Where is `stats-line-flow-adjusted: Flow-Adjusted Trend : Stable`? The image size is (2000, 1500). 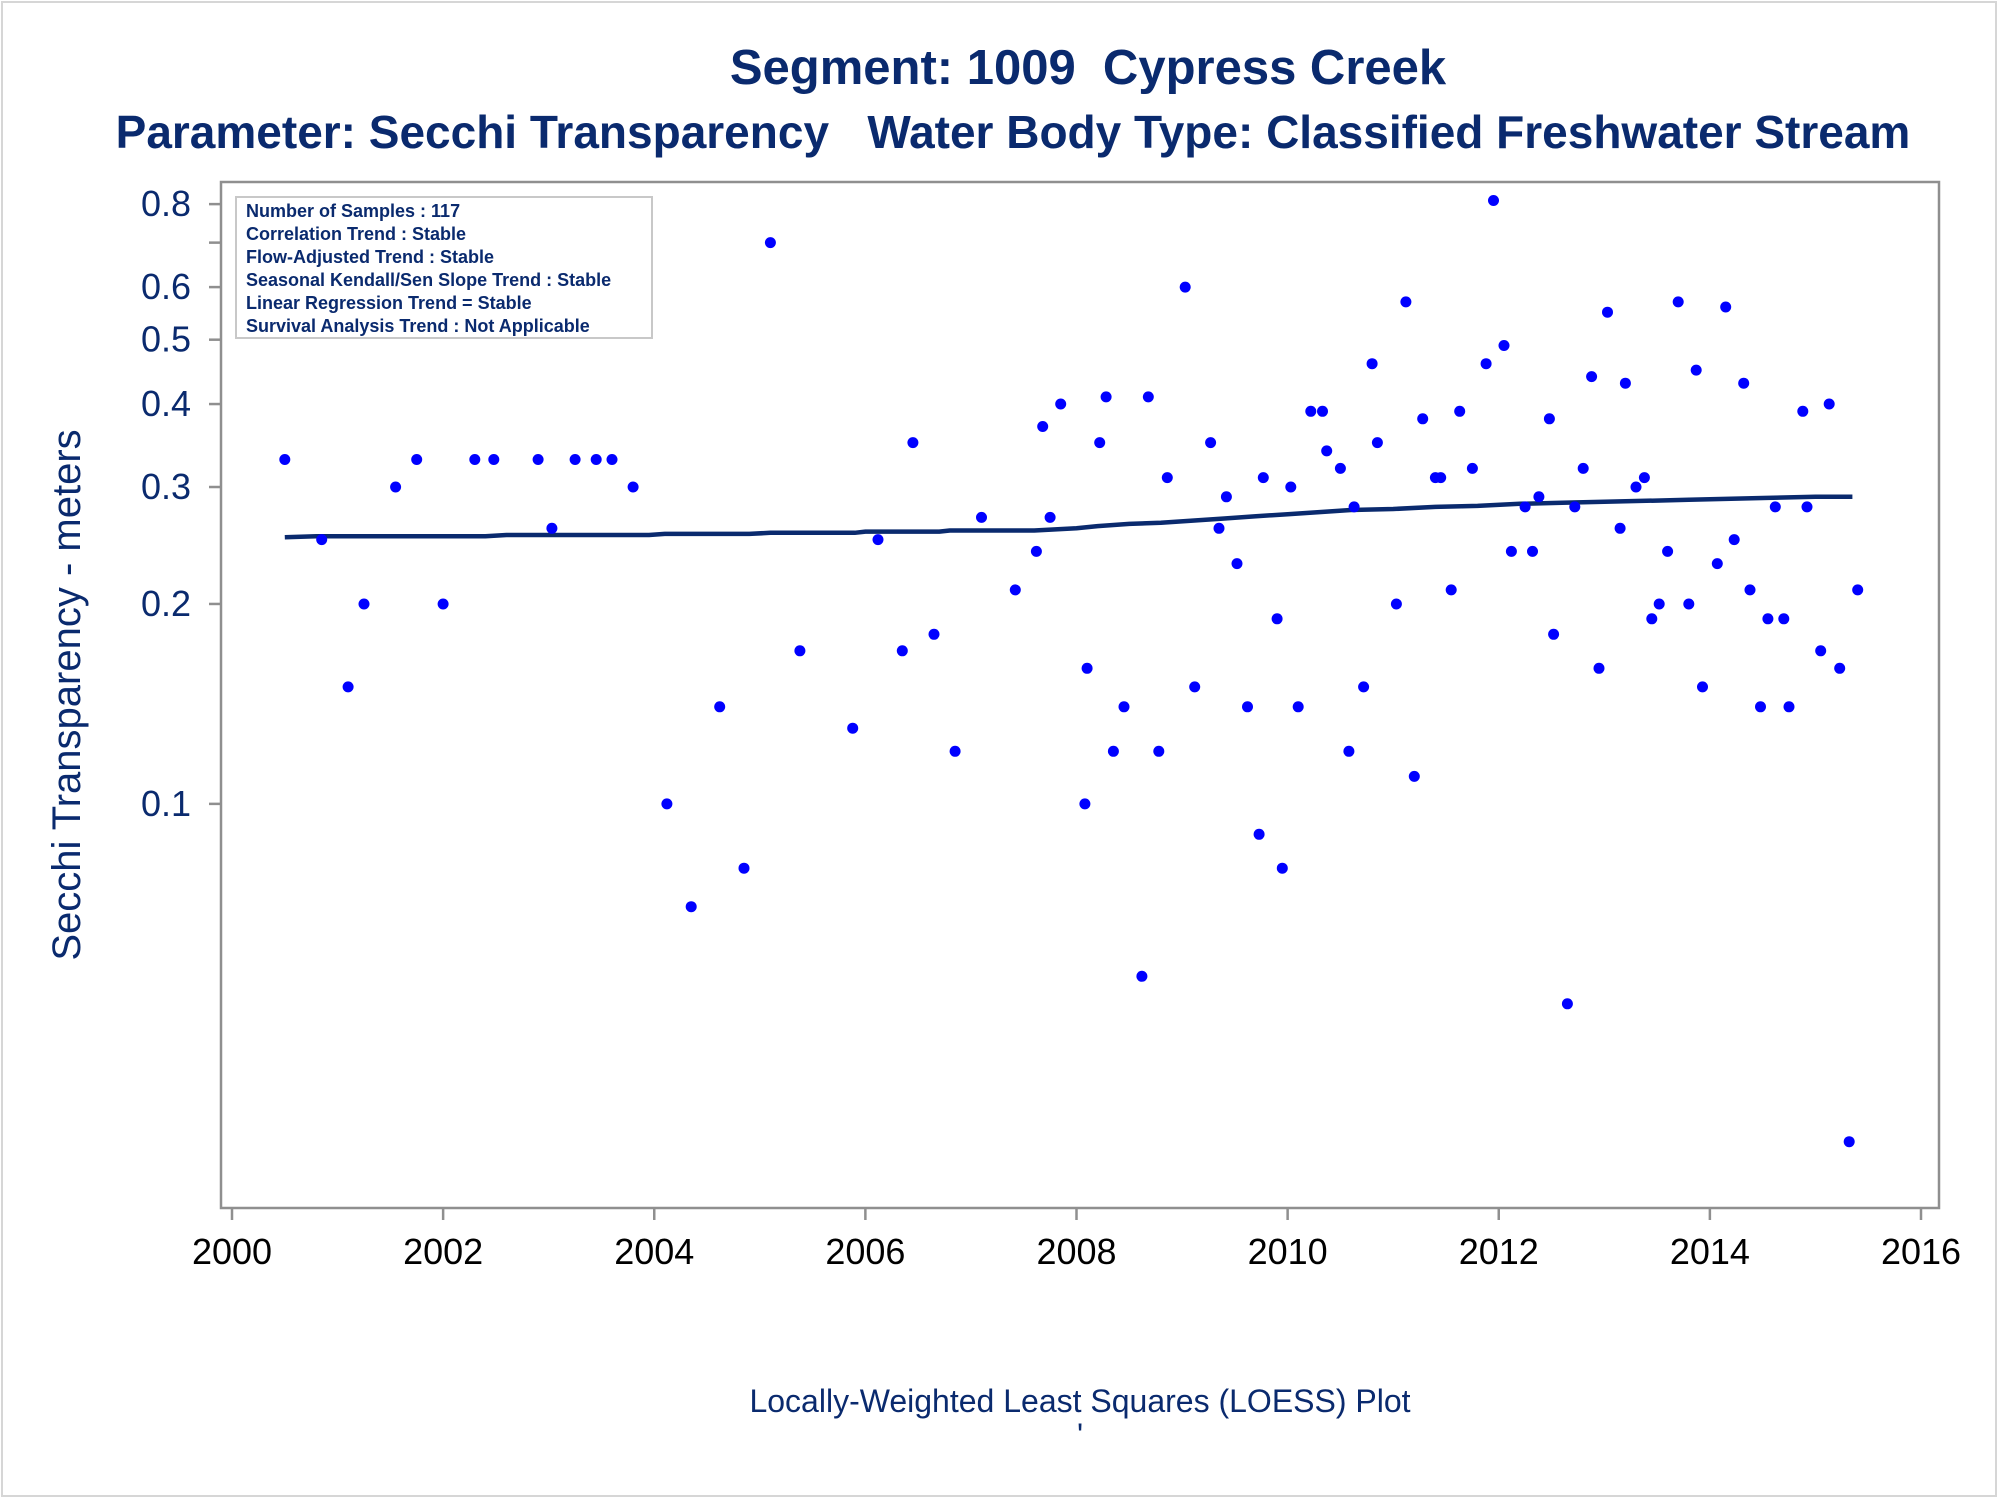
stats-line-flow-adjusted: Flow-Adjusted Trend : Stable is located at coordinates (370, 257).